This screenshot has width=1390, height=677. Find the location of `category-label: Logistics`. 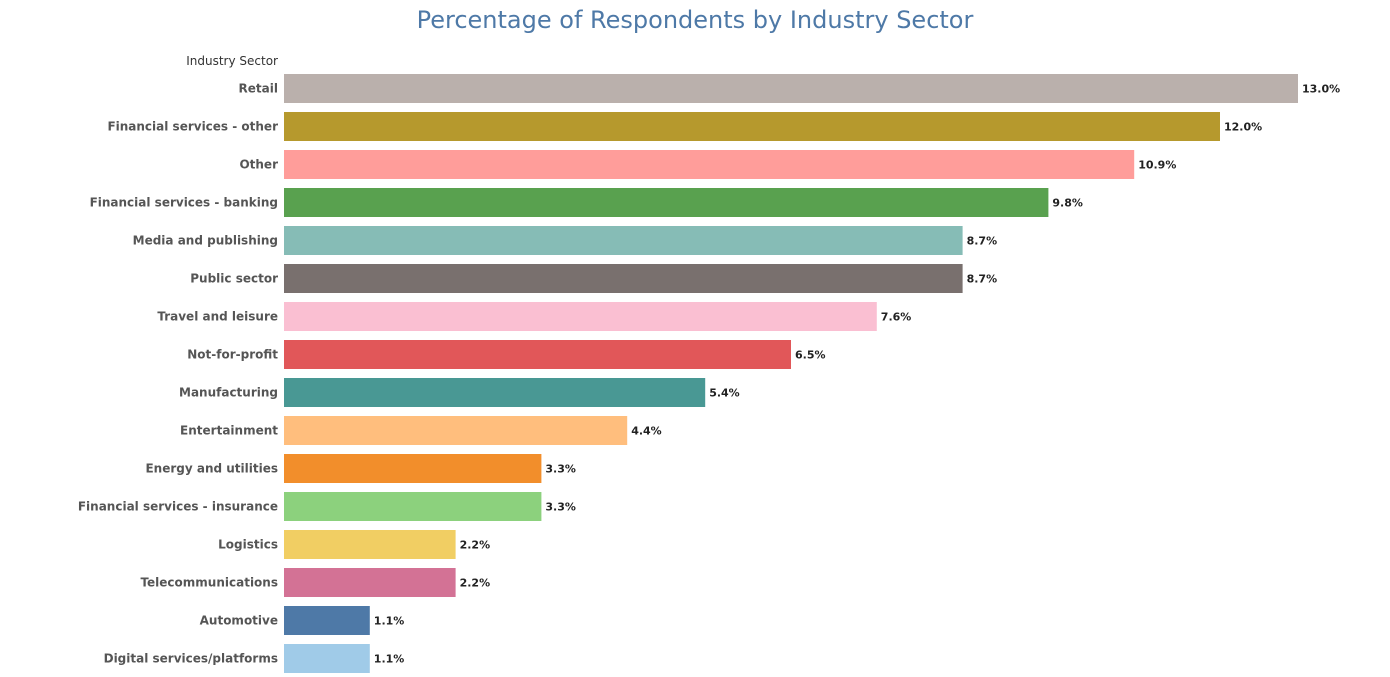

category-label: Logistics is located at coordinates (248, 545).